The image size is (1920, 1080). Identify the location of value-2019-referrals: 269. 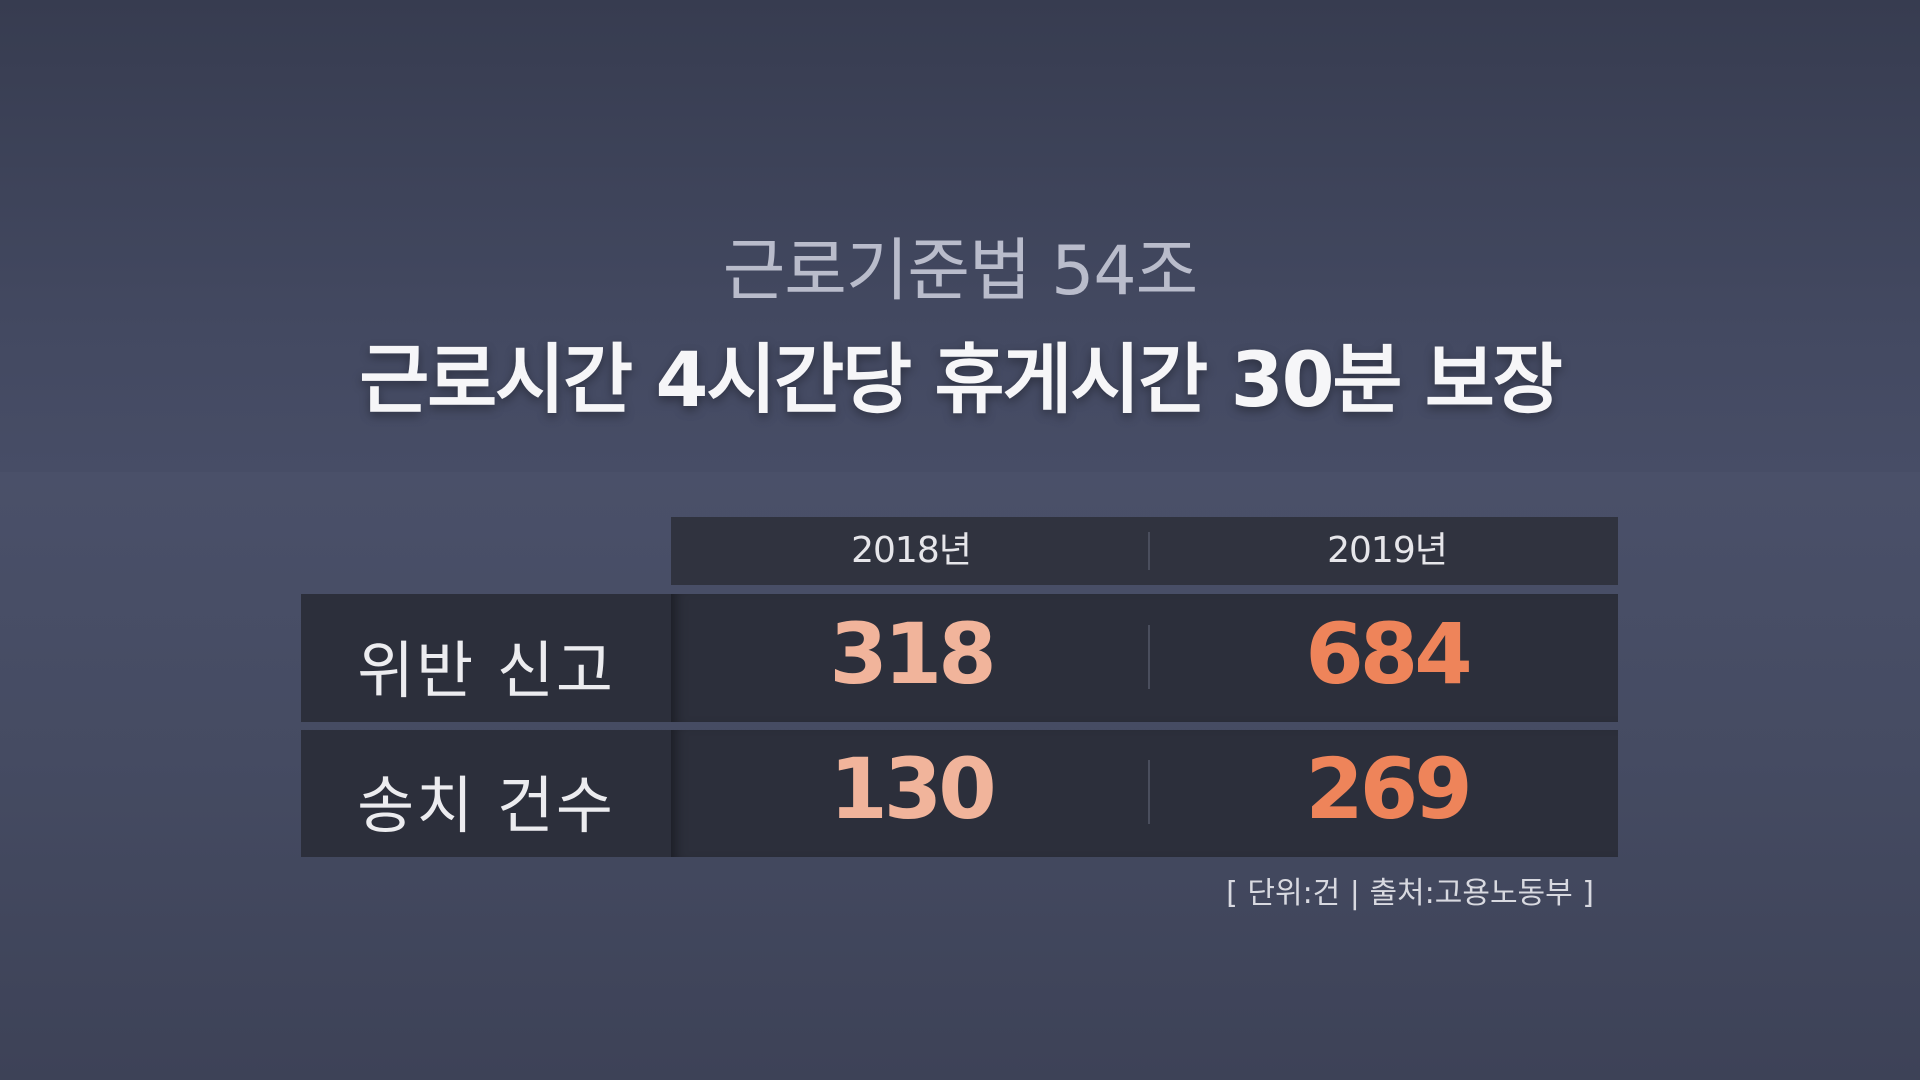
(1388, 789).